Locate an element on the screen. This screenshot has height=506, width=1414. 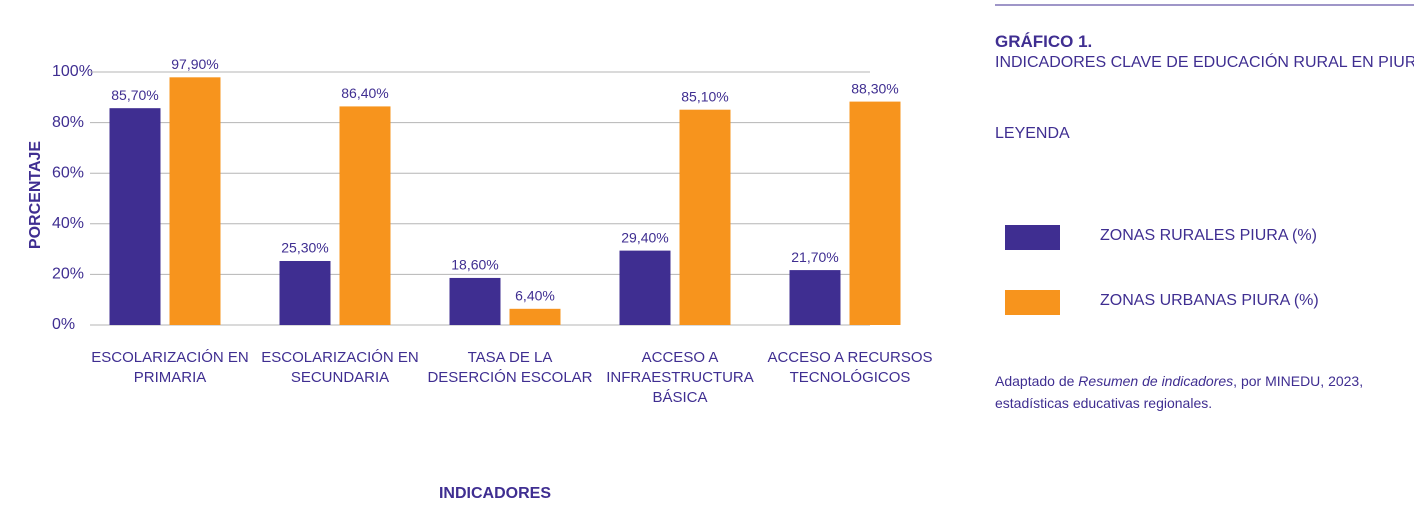
value-label: 85,10% is located at coordinates (704, 96).